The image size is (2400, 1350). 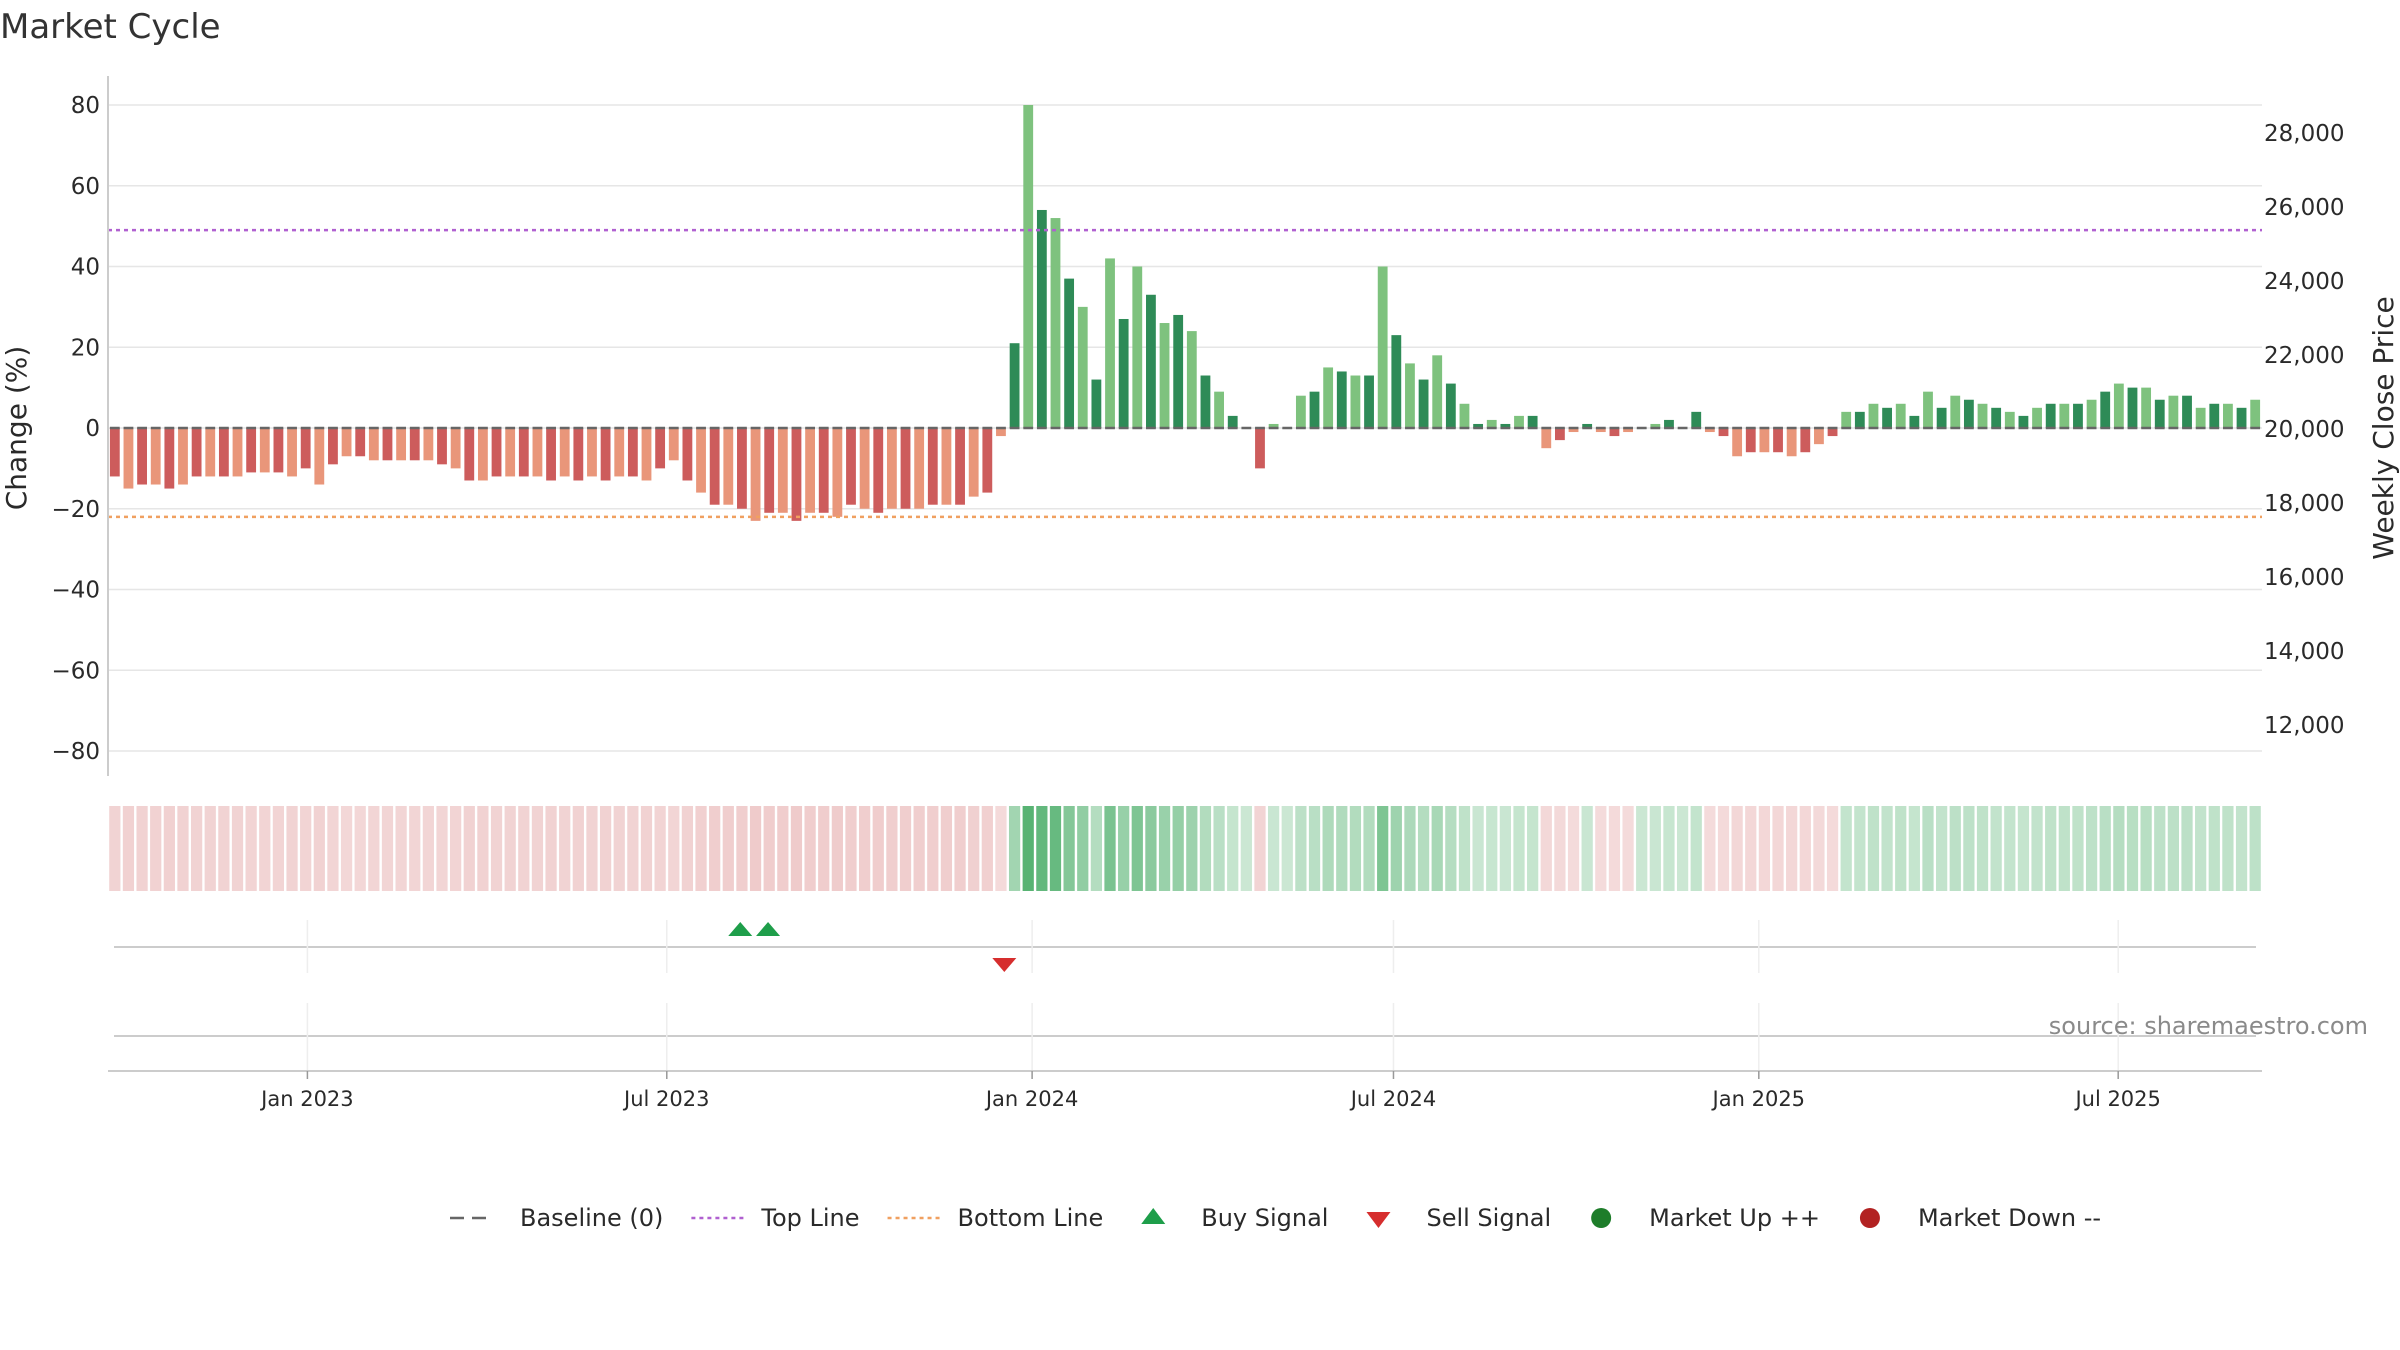 What do you see at coordinates (2304, 282) in the screenshot?
I see `y2-tick-label: 24,000` at bounding box center [2304, 282].